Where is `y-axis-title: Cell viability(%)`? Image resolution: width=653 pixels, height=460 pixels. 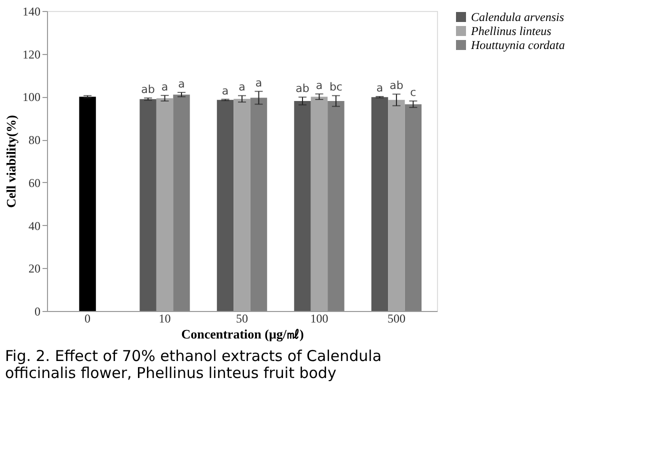
y-axis-title: Cell viability(%) is located at coordinates (11, 161).